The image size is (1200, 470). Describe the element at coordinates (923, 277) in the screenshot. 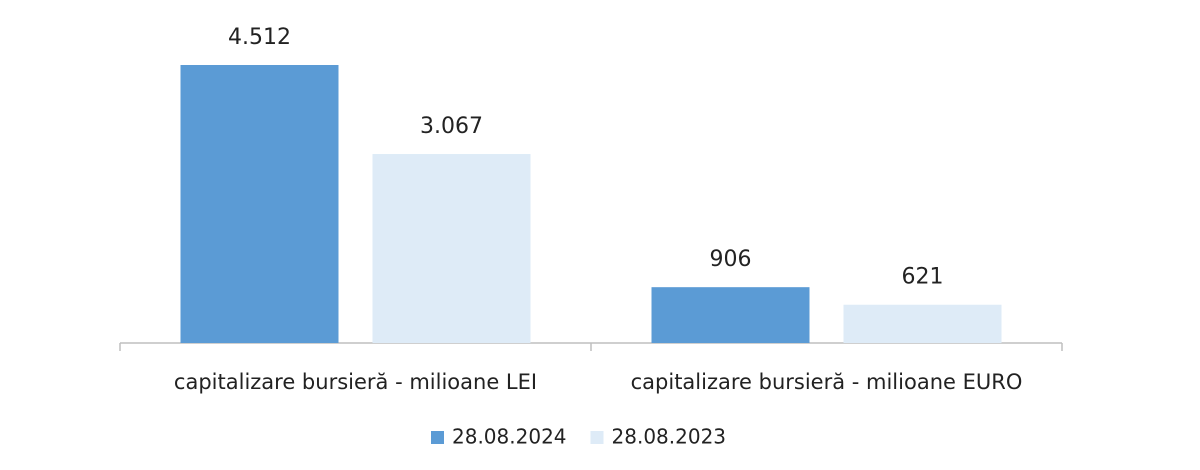

I see `data-label: 621` at that location.